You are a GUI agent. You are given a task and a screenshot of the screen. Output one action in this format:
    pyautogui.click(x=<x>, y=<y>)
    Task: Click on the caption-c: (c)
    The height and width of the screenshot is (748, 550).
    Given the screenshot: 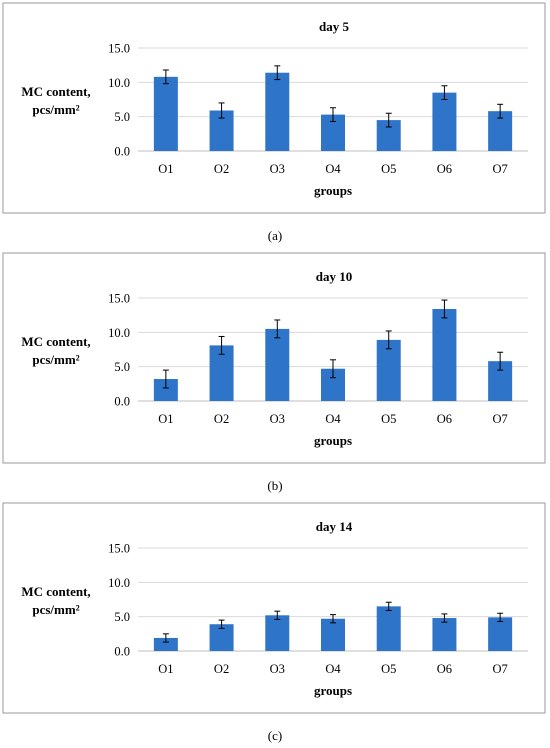 What is the action you would take?
    pyautogui.click(x=275, y=735)
    